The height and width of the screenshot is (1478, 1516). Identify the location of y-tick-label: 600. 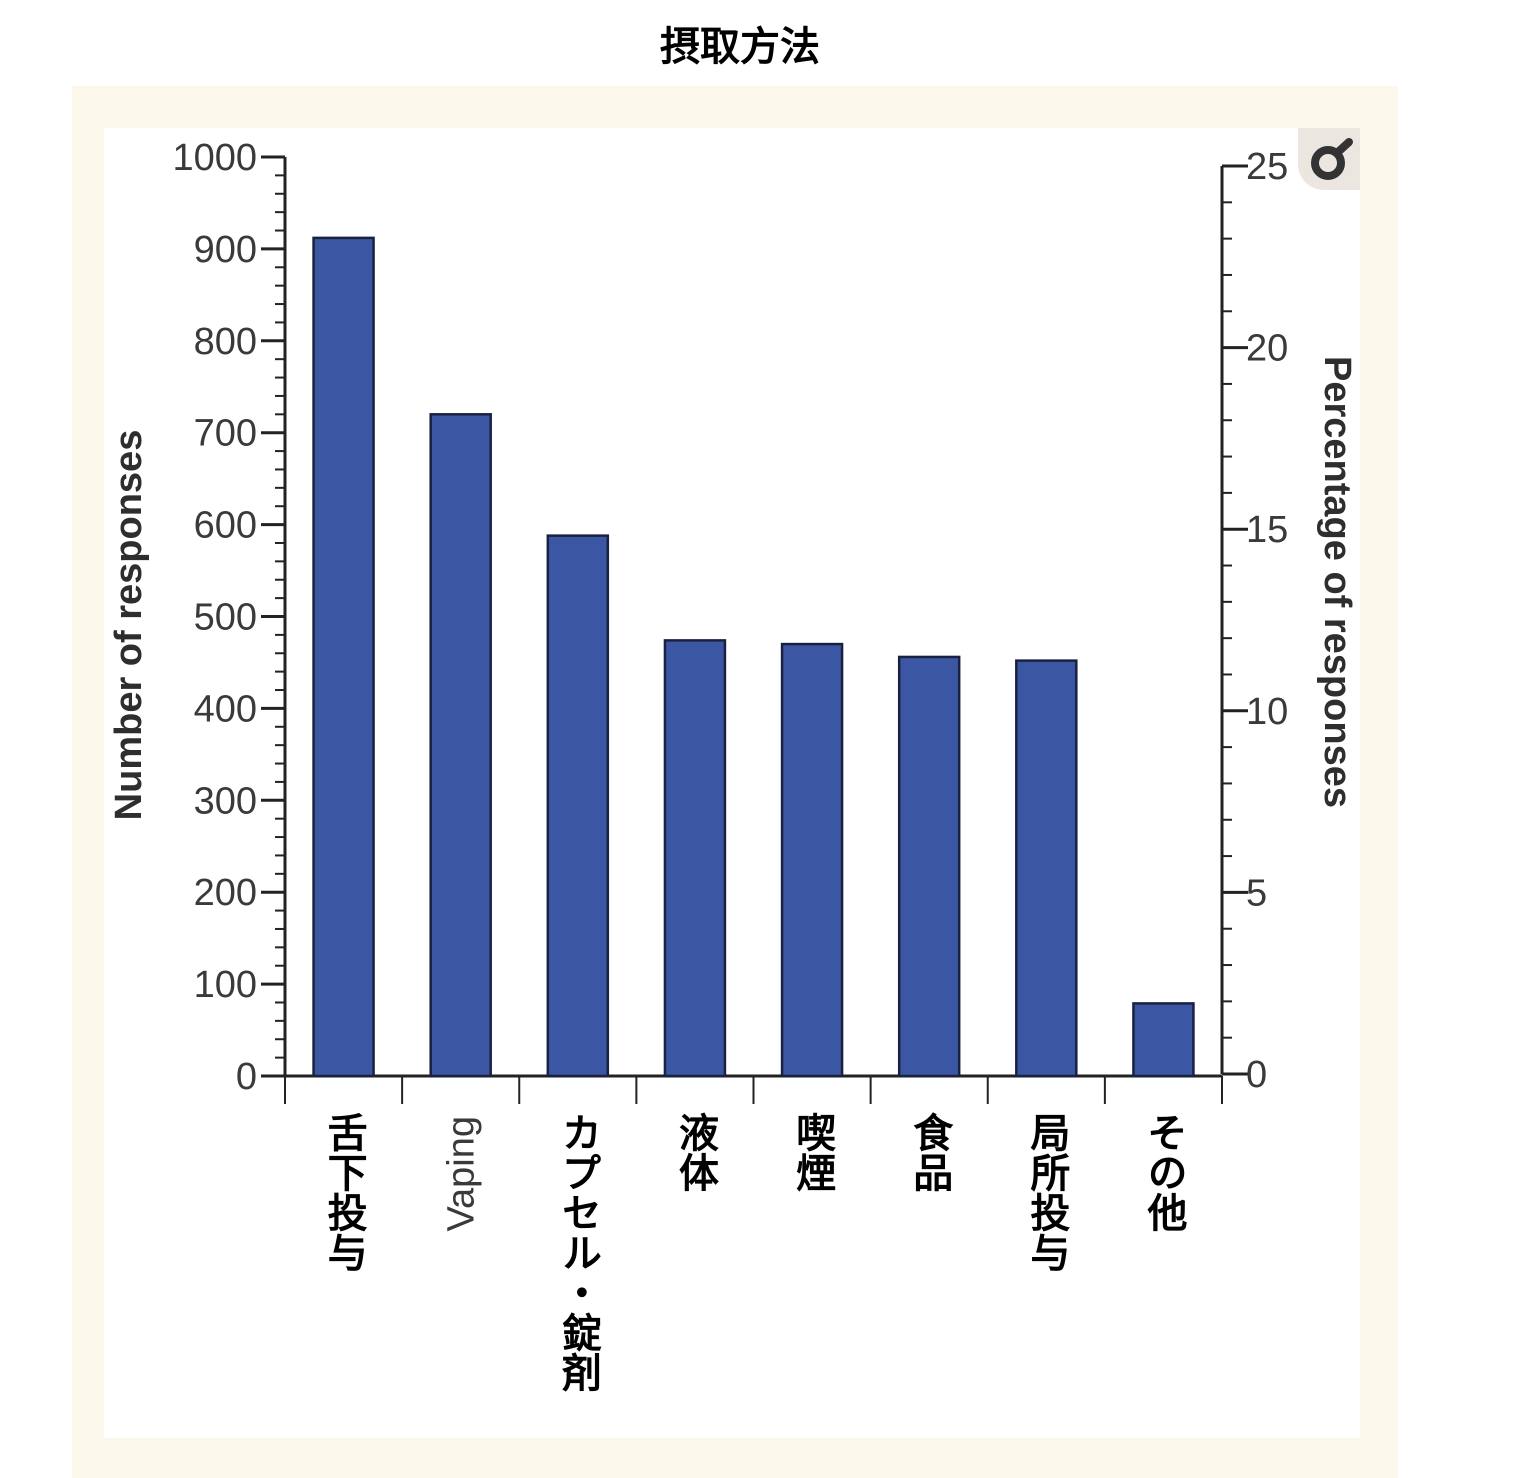
(225, 526).